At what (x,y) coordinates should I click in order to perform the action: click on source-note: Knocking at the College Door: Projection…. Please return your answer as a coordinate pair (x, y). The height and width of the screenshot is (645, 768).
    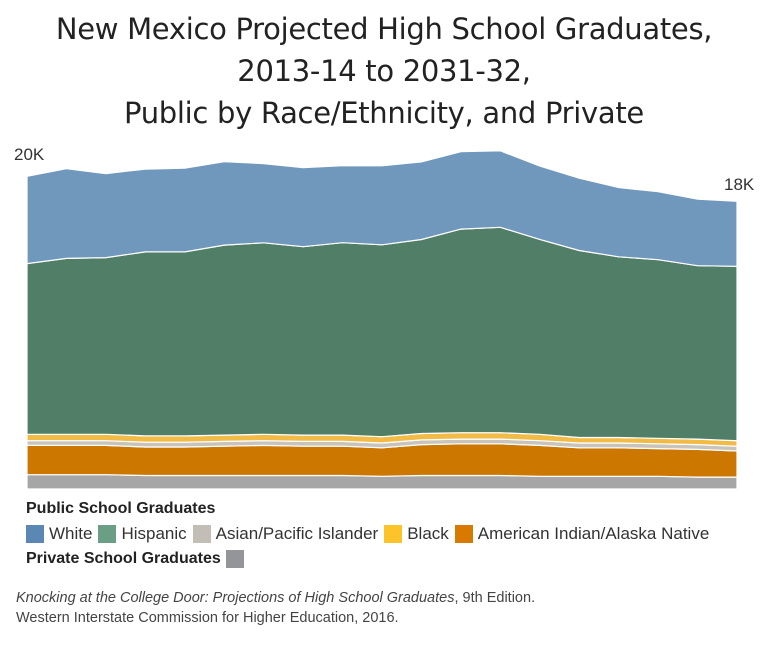
    Looking at the image, I should click on (275, 608).